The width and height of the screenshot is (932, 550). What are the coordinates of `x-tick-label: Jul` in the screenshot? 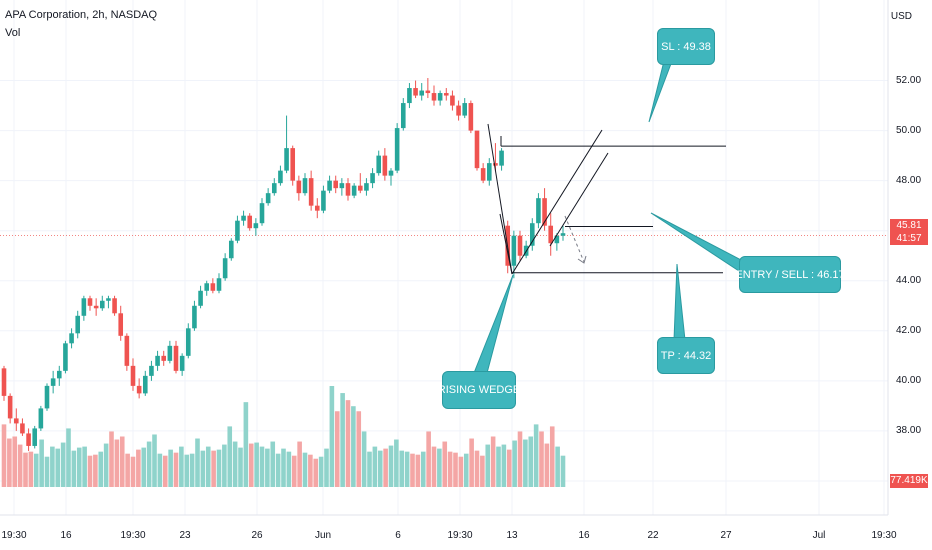 It's located at (819, 535).